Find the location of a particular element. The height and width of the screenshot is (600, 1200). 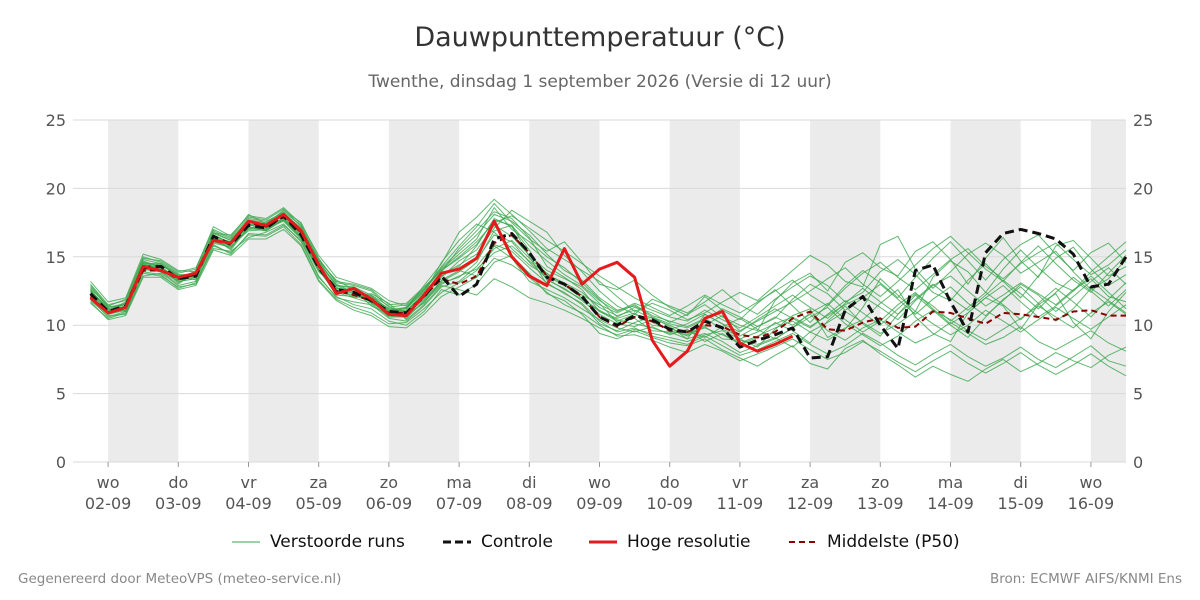

legend-swatch-thin-green is located at coordinates (246, 542).